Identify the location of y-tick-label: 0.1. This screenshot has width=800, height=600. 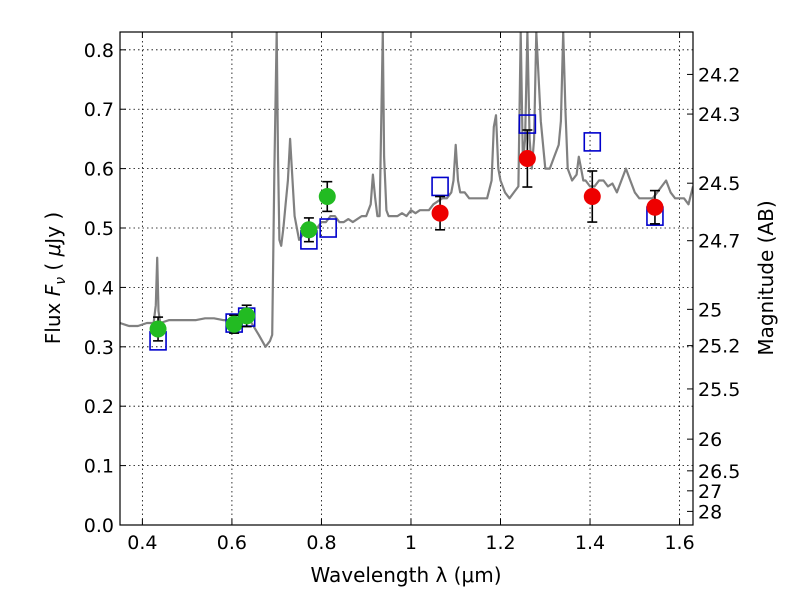
(99, 467).